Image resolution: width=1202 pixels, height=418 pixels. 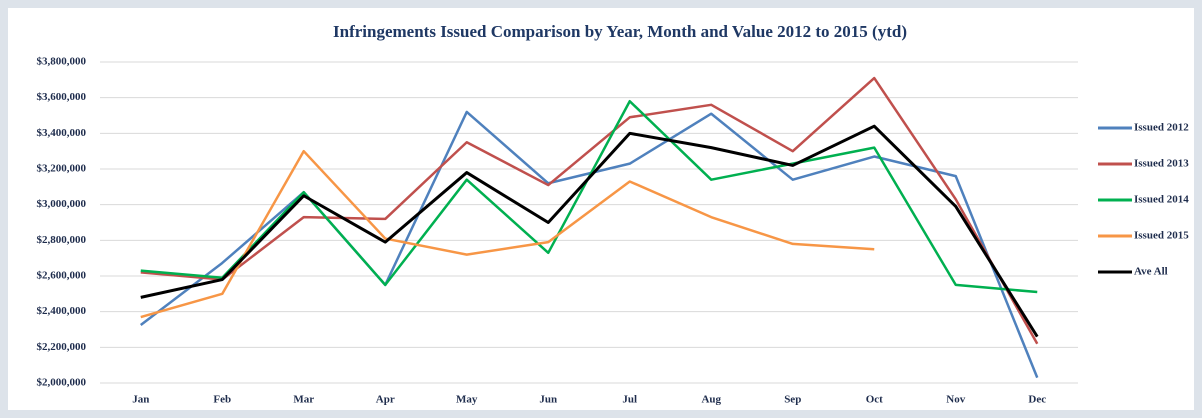 I want to click on legend-label: Issued 2015, so click(x=1161, y=236).